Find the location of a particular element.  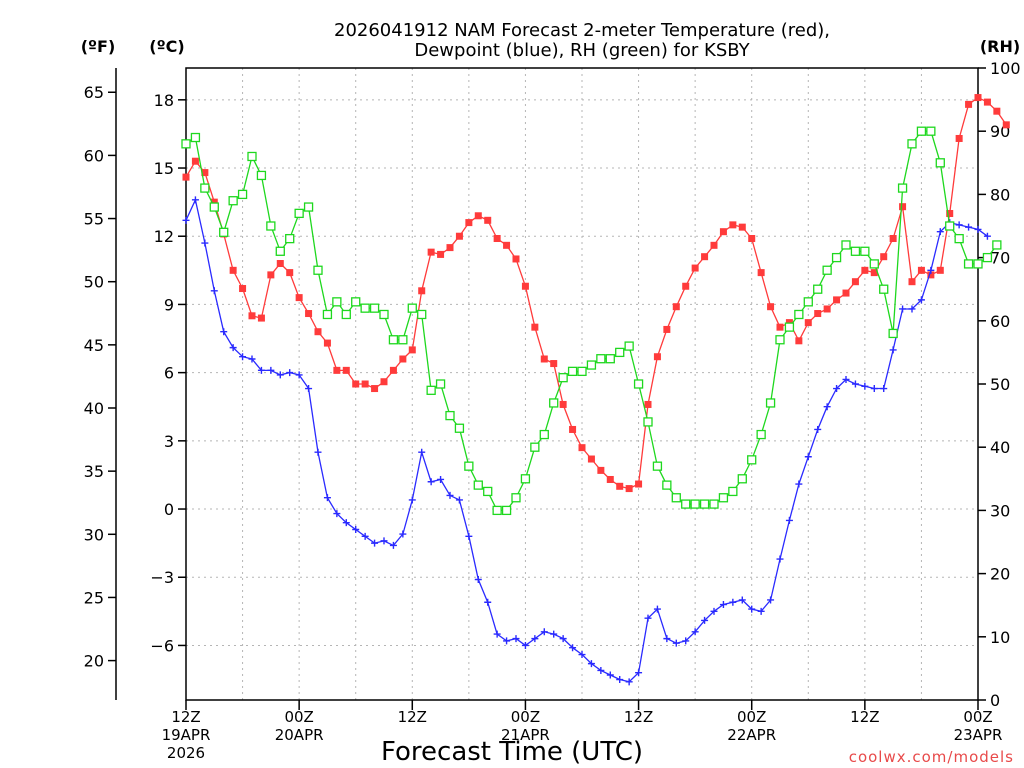

x-tick-label: 00Z is located at coordinates (977, 717).